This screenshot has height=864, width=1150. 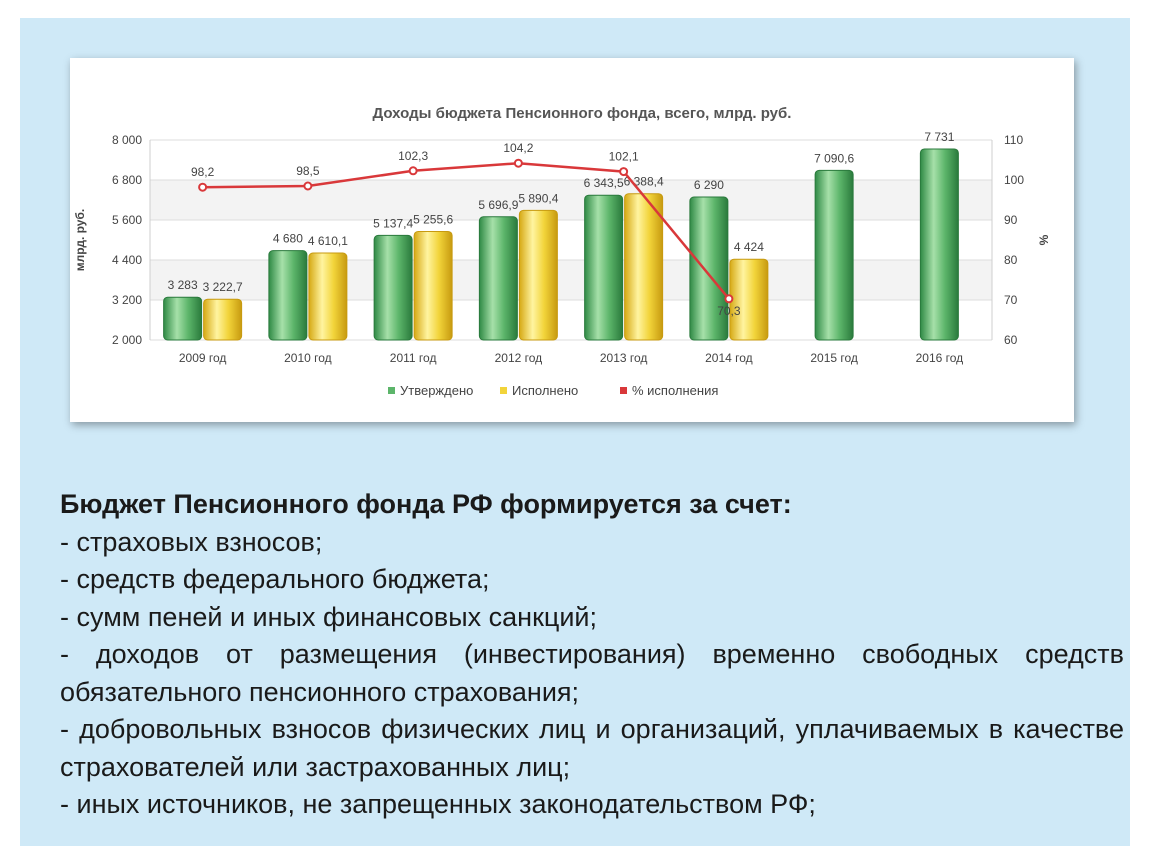 What do you see at coordinates (834, 158) in the screenshot?
I see `bar-value-label: 7 090,6` at bounding box center [834, 158].